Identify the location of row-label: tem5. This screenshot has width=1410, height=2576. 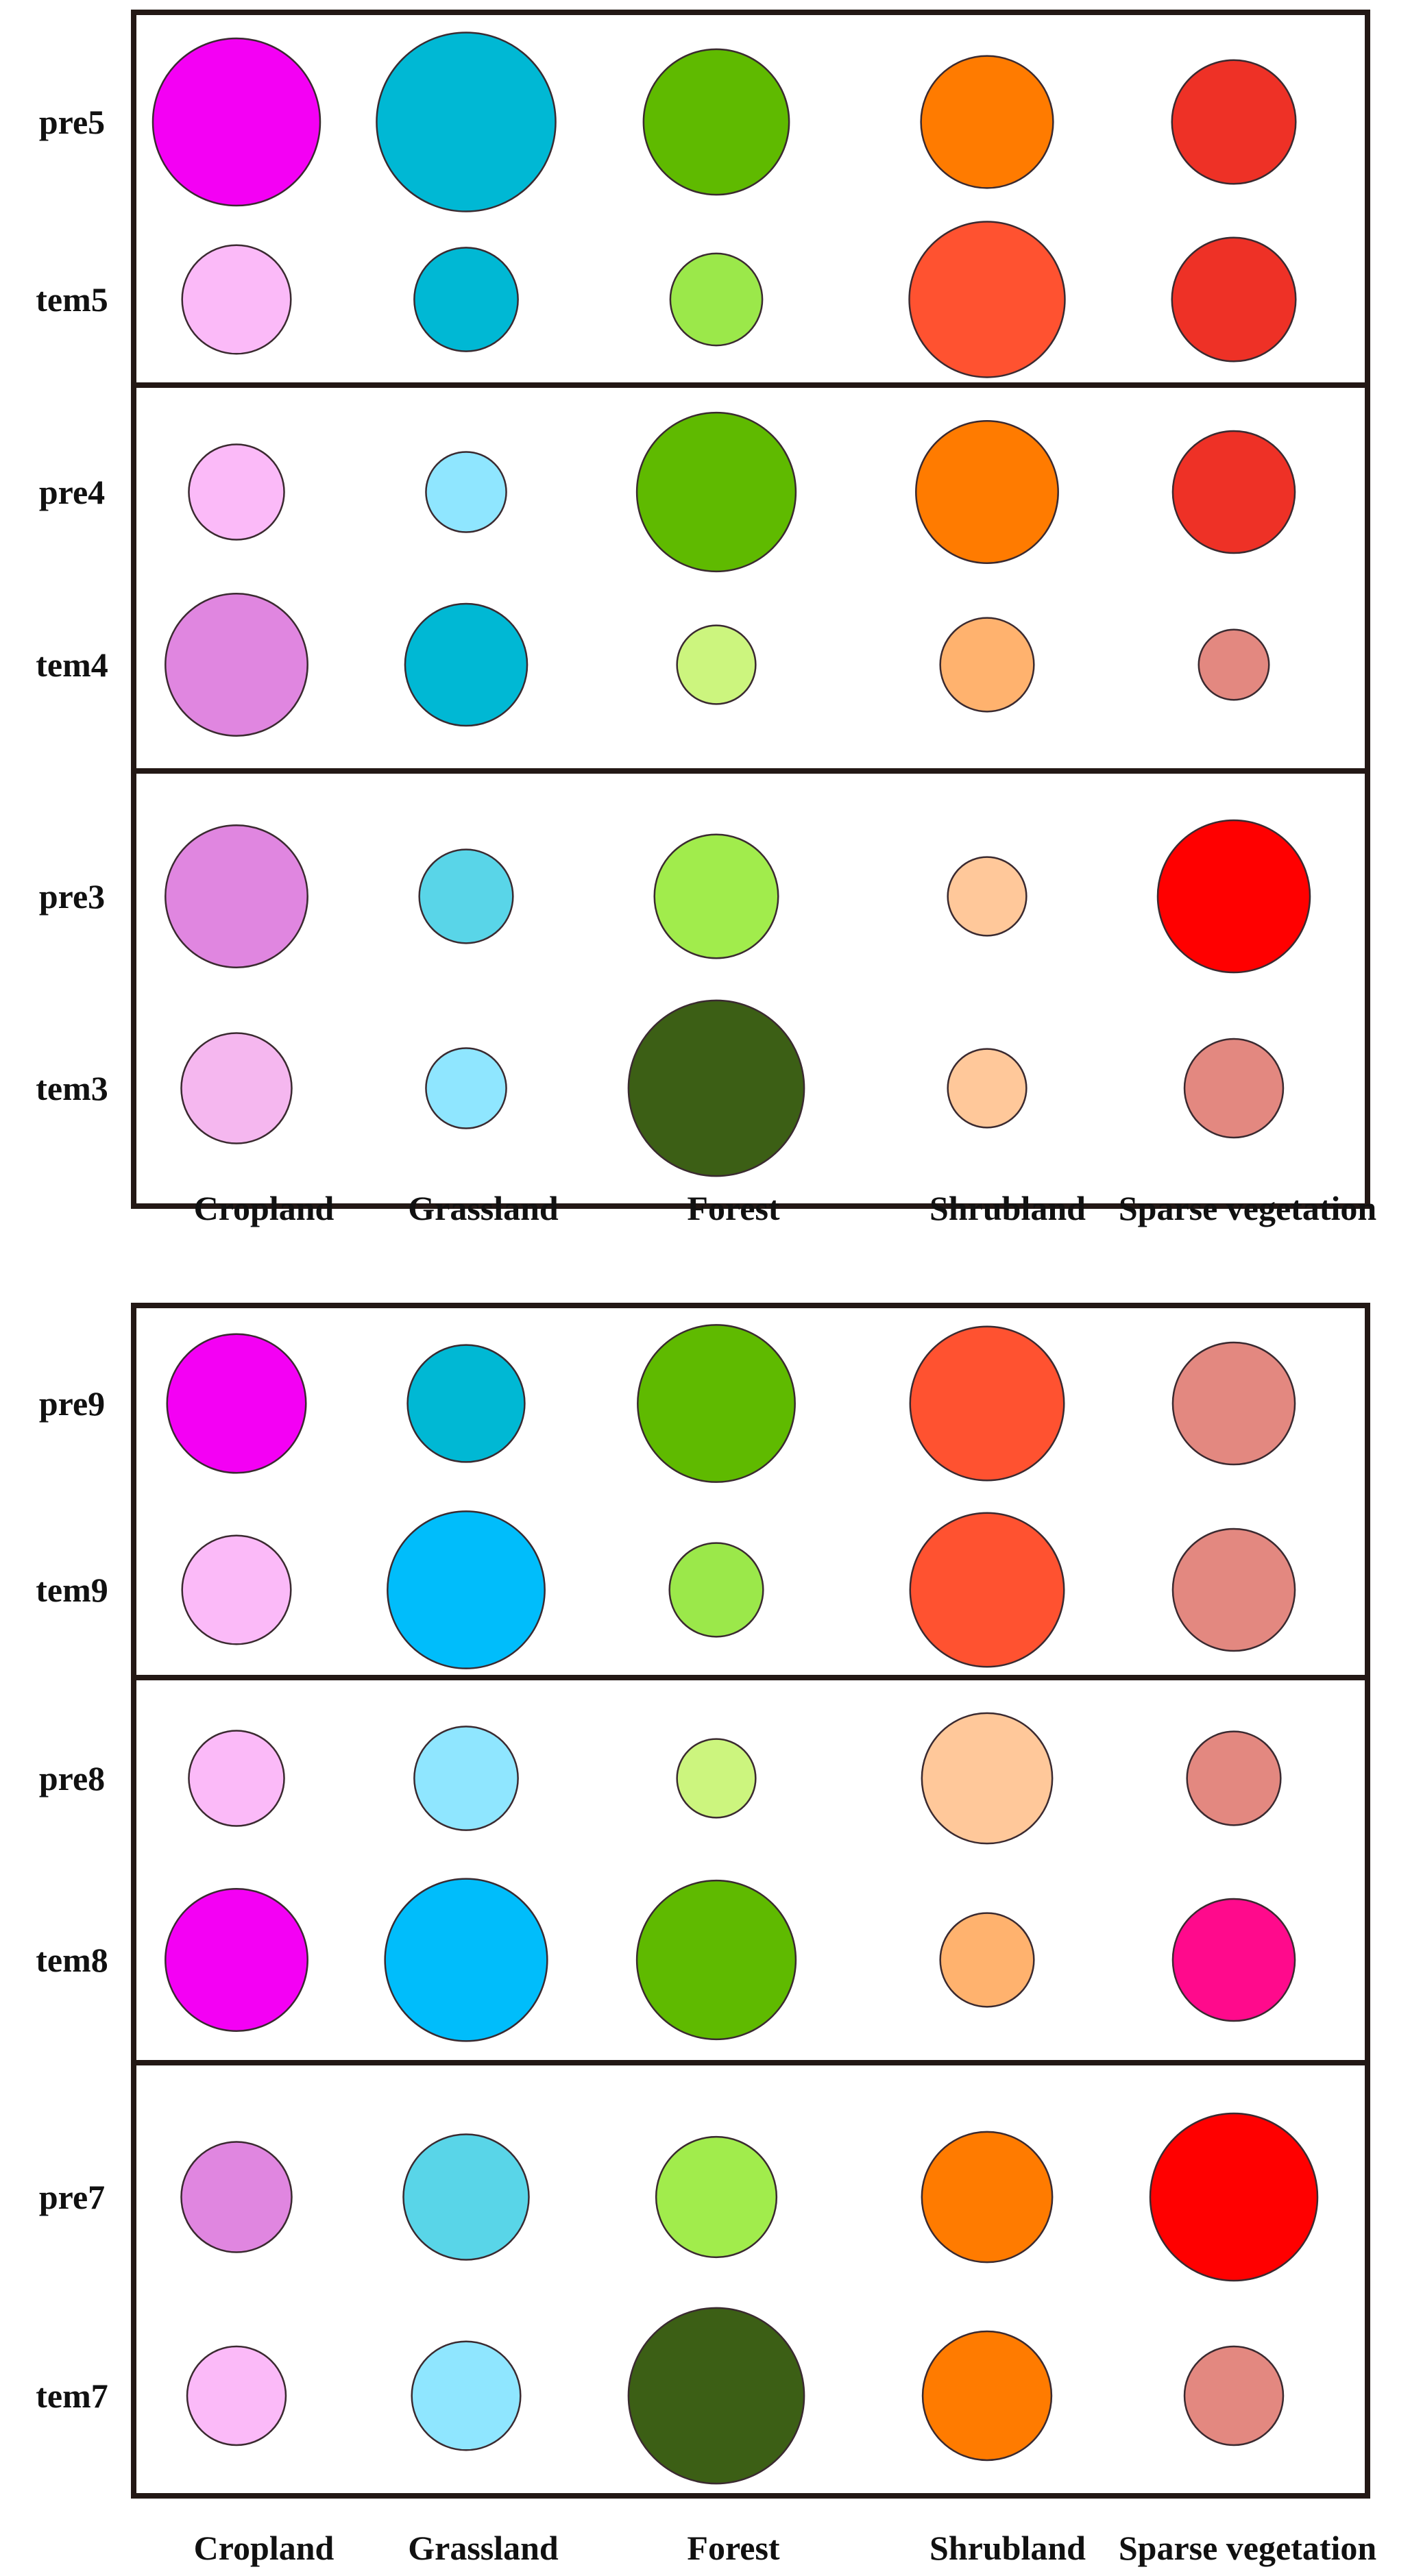
(72, 300).